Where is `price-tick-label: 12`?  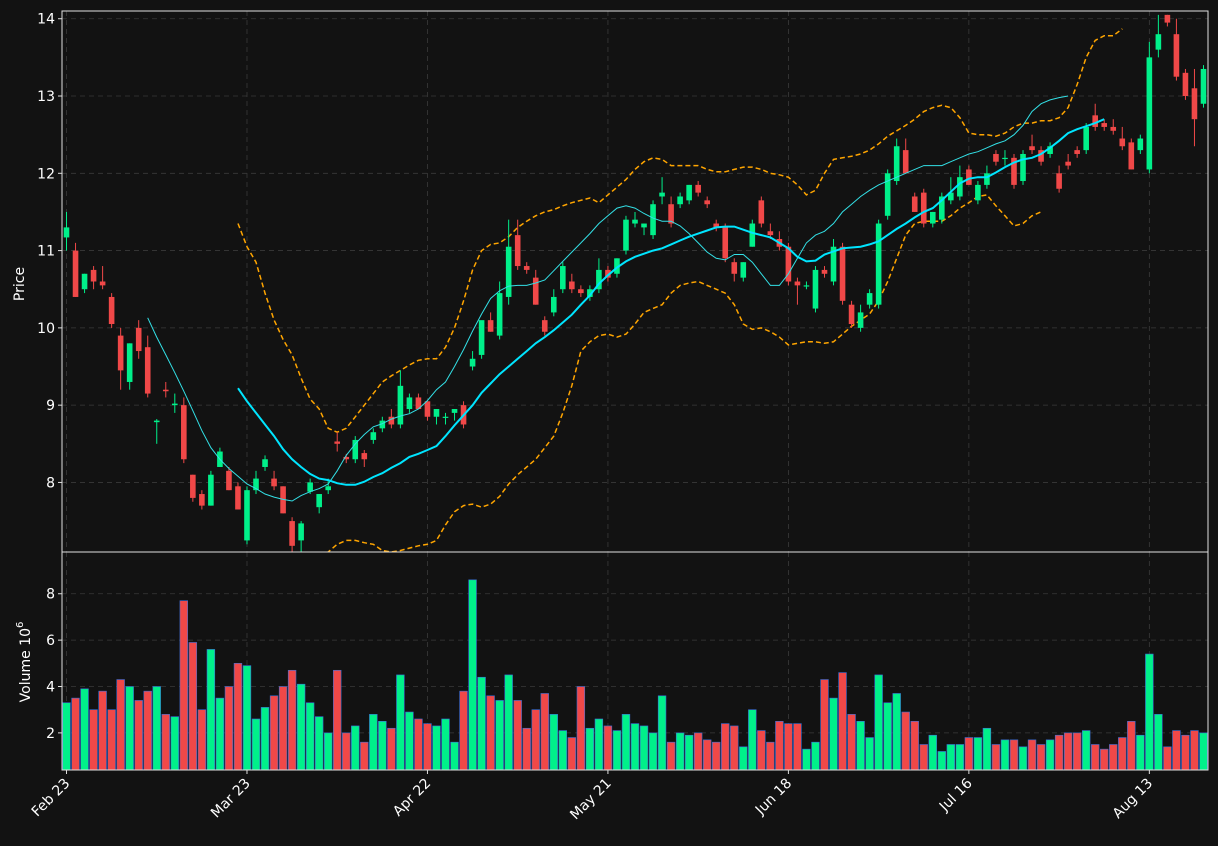
price-tick-label: 12 is located at coordinates (46, 174).